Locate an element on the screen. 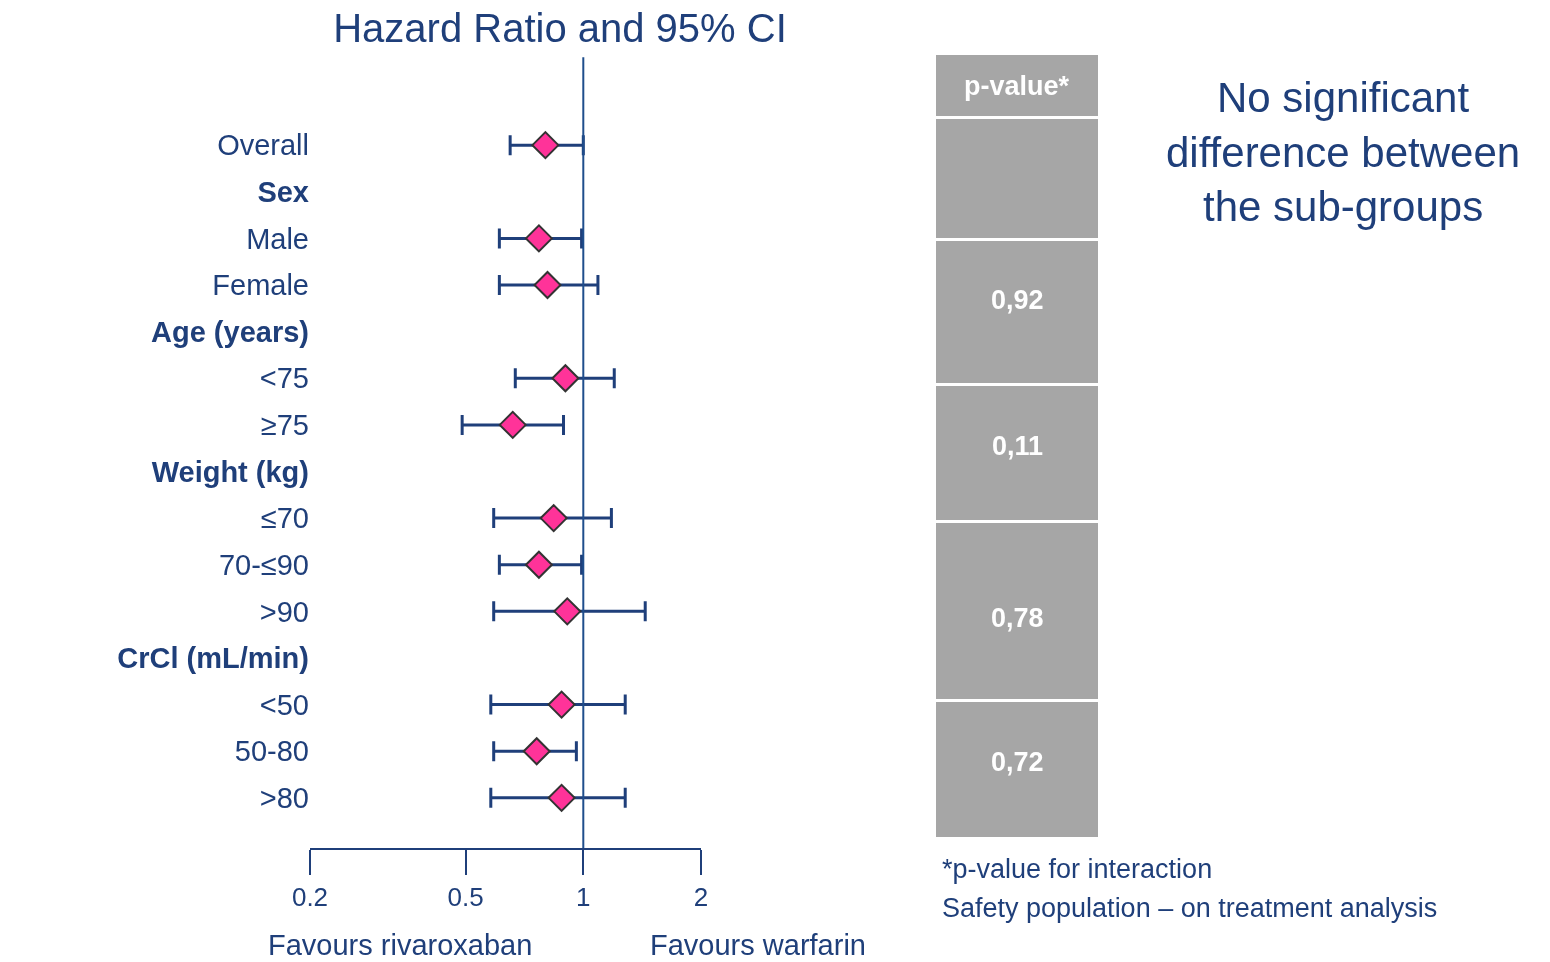 The width and height of the screenshot is (1550, 962). text: 0,78 is located at coordinates (1017, 618).